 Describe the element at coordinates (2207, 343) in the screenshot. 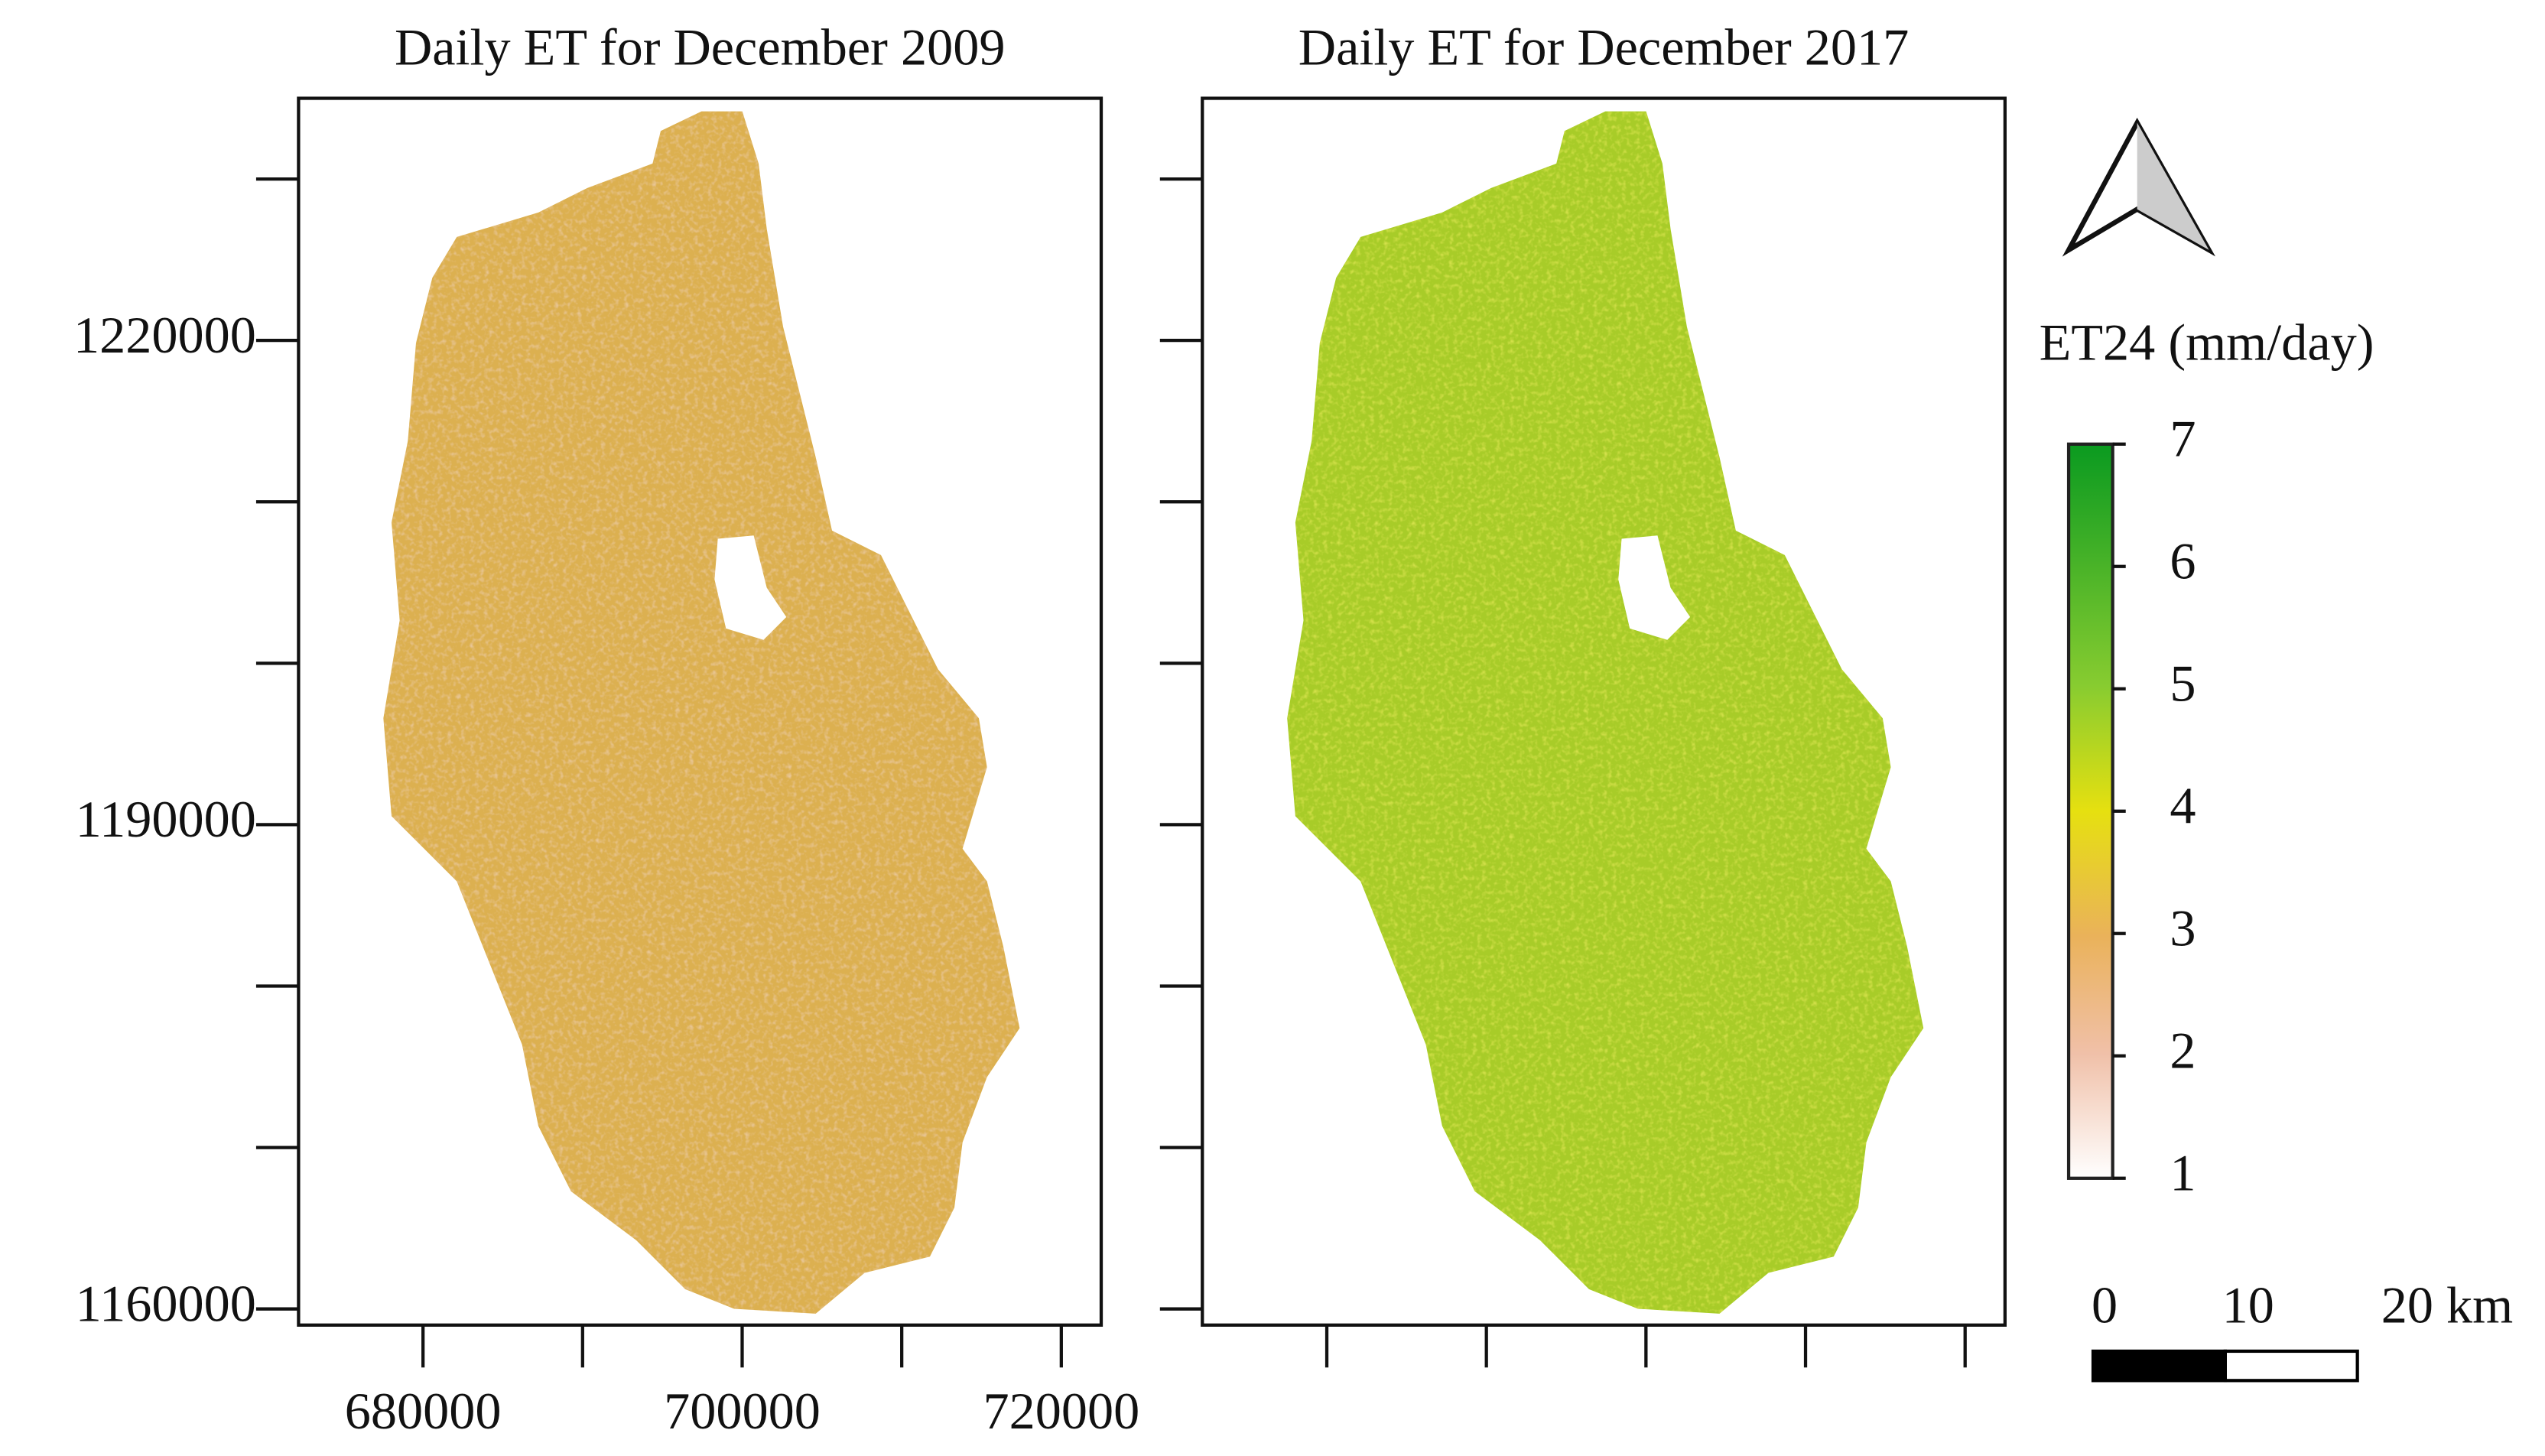

I see `legend-title: ET24 (mm/day)` at that location.